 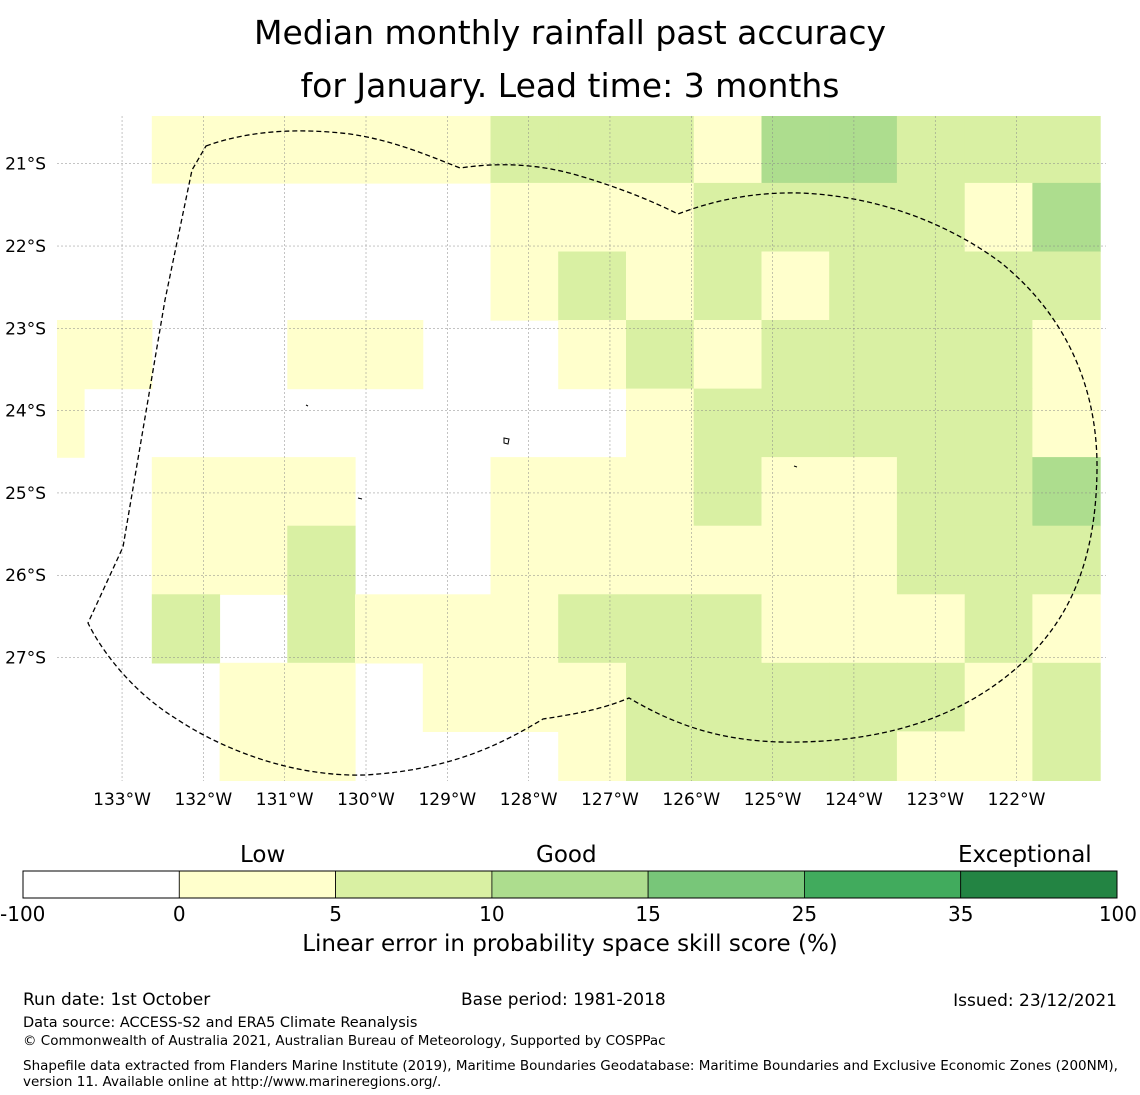 I want to click on lon-tick-label: 132°W, so click(x=203, y=800).